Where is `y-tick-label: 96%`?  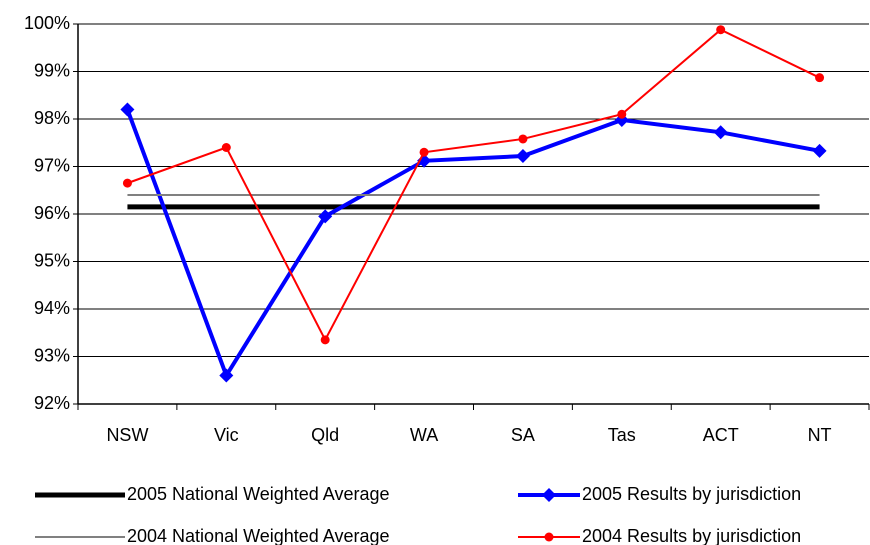 y-tick-label: 96% is located at coordinates (52, 213).